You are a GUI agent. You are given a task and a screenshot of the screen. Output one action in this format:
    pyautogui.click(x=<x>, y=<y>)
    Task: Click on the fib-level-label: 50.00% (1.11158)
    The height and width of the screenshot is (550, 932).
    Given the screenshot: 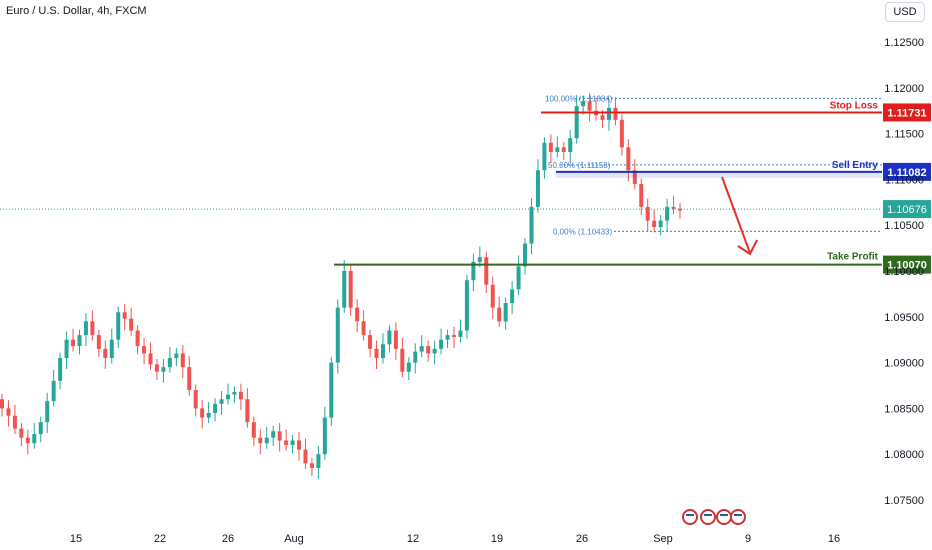 What is the action you would take?
    pyautogui.click(x=579, y=165)
    